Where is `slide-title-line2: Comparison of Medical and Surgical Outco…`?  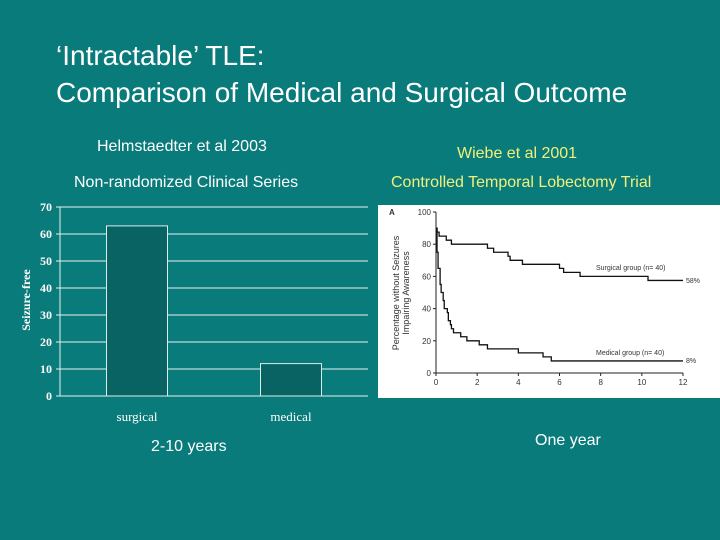 slide-title-line2: Comparison of Medical and Surgical Outco… is located at coordinates (342, 92).